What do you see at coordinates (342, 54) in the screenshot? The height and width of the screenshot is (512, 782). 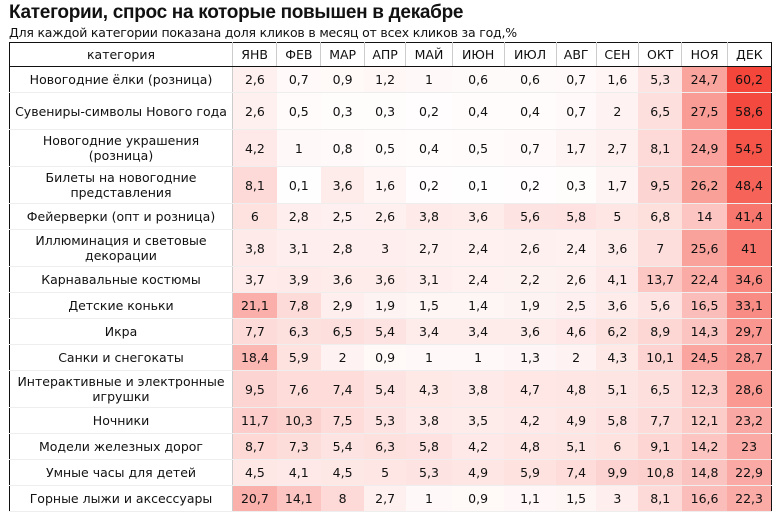 I see `header-month: МАР` at bounding box center [342, 54].